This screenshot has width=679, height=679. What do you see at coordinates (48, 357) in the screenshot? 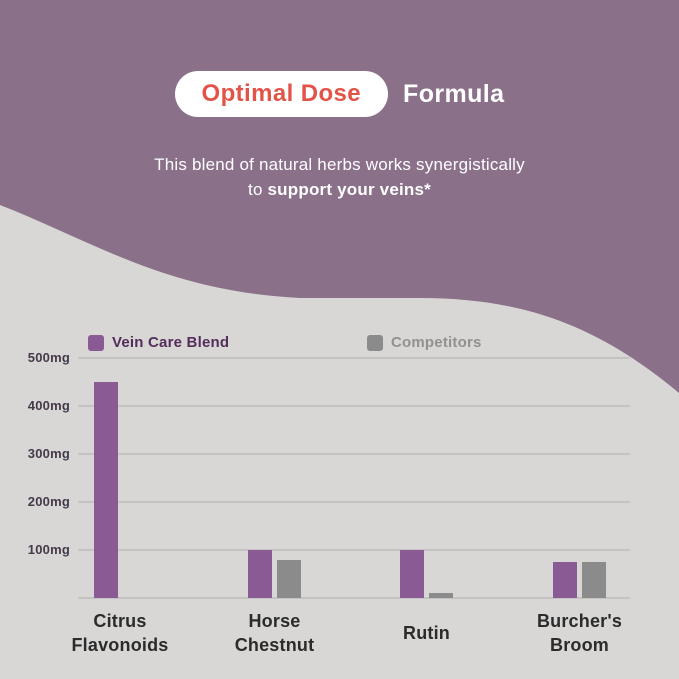
I see `y-axis-label: 500mg` at bounding box center [48, 357].